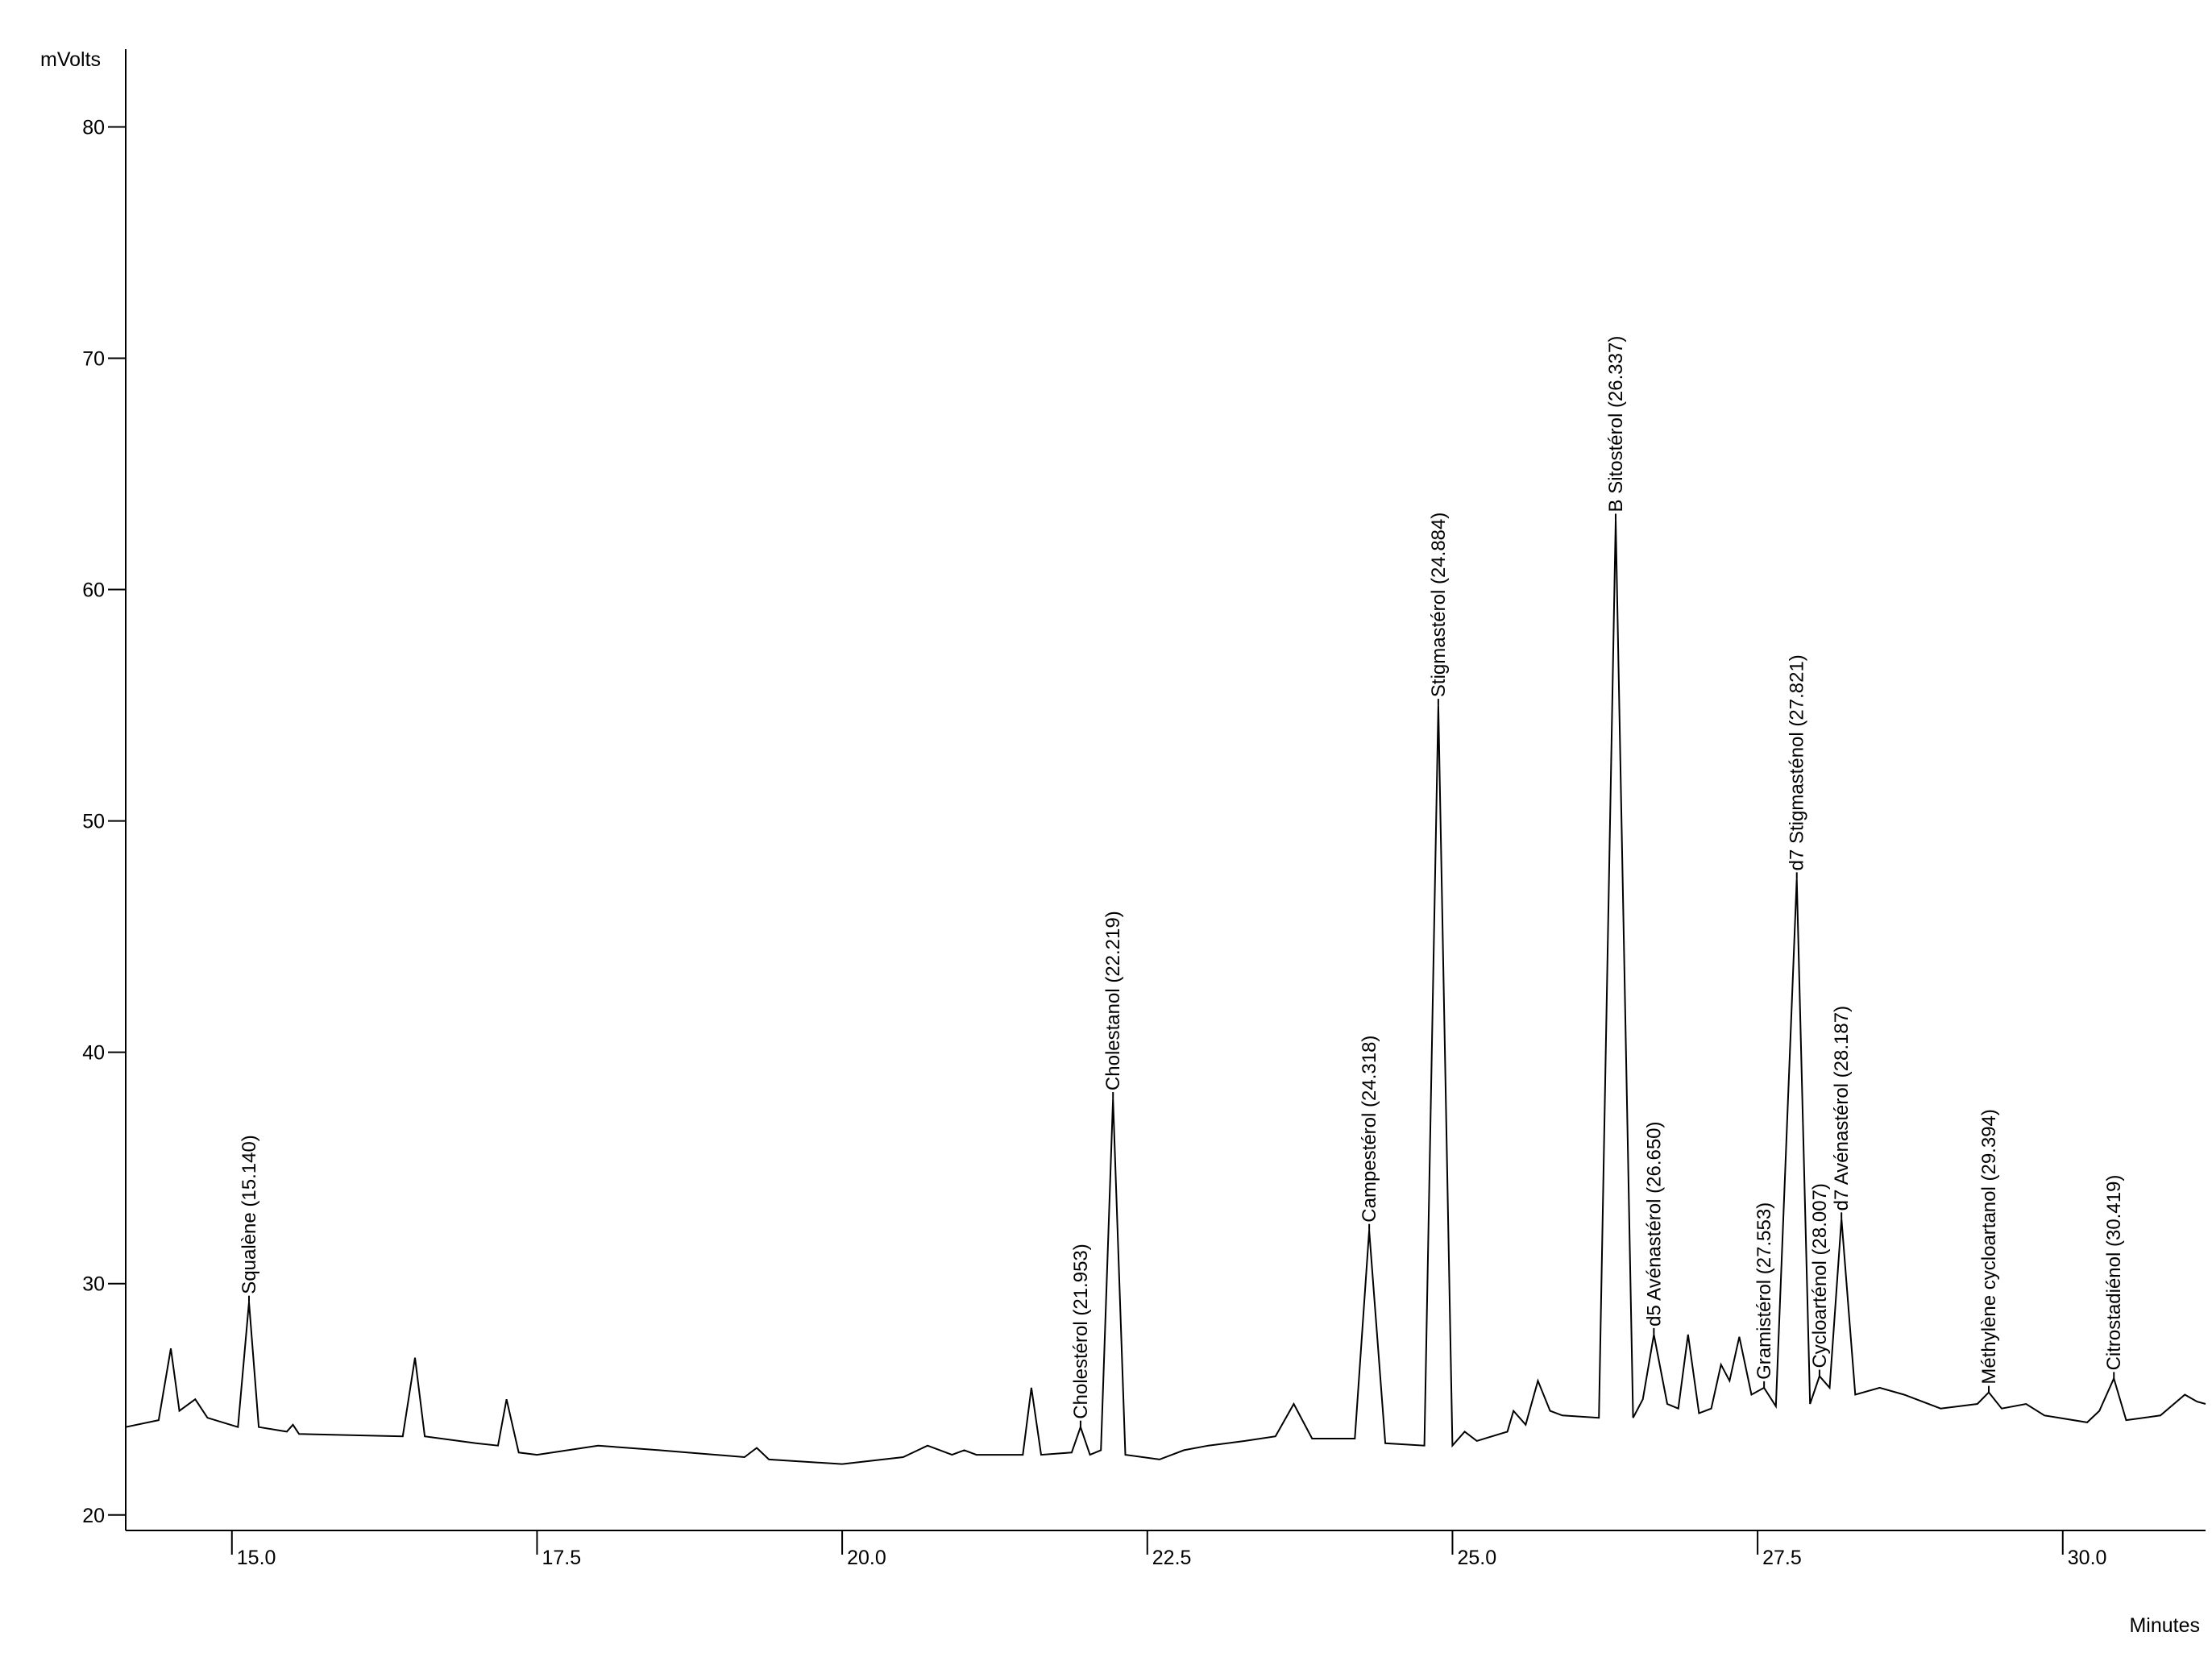  What do you see at coordinates (1797, 762) in the screenshot?
I see `peak-label: d7 Stigmasténol (27.821)` at bounding box center [1797, 762].